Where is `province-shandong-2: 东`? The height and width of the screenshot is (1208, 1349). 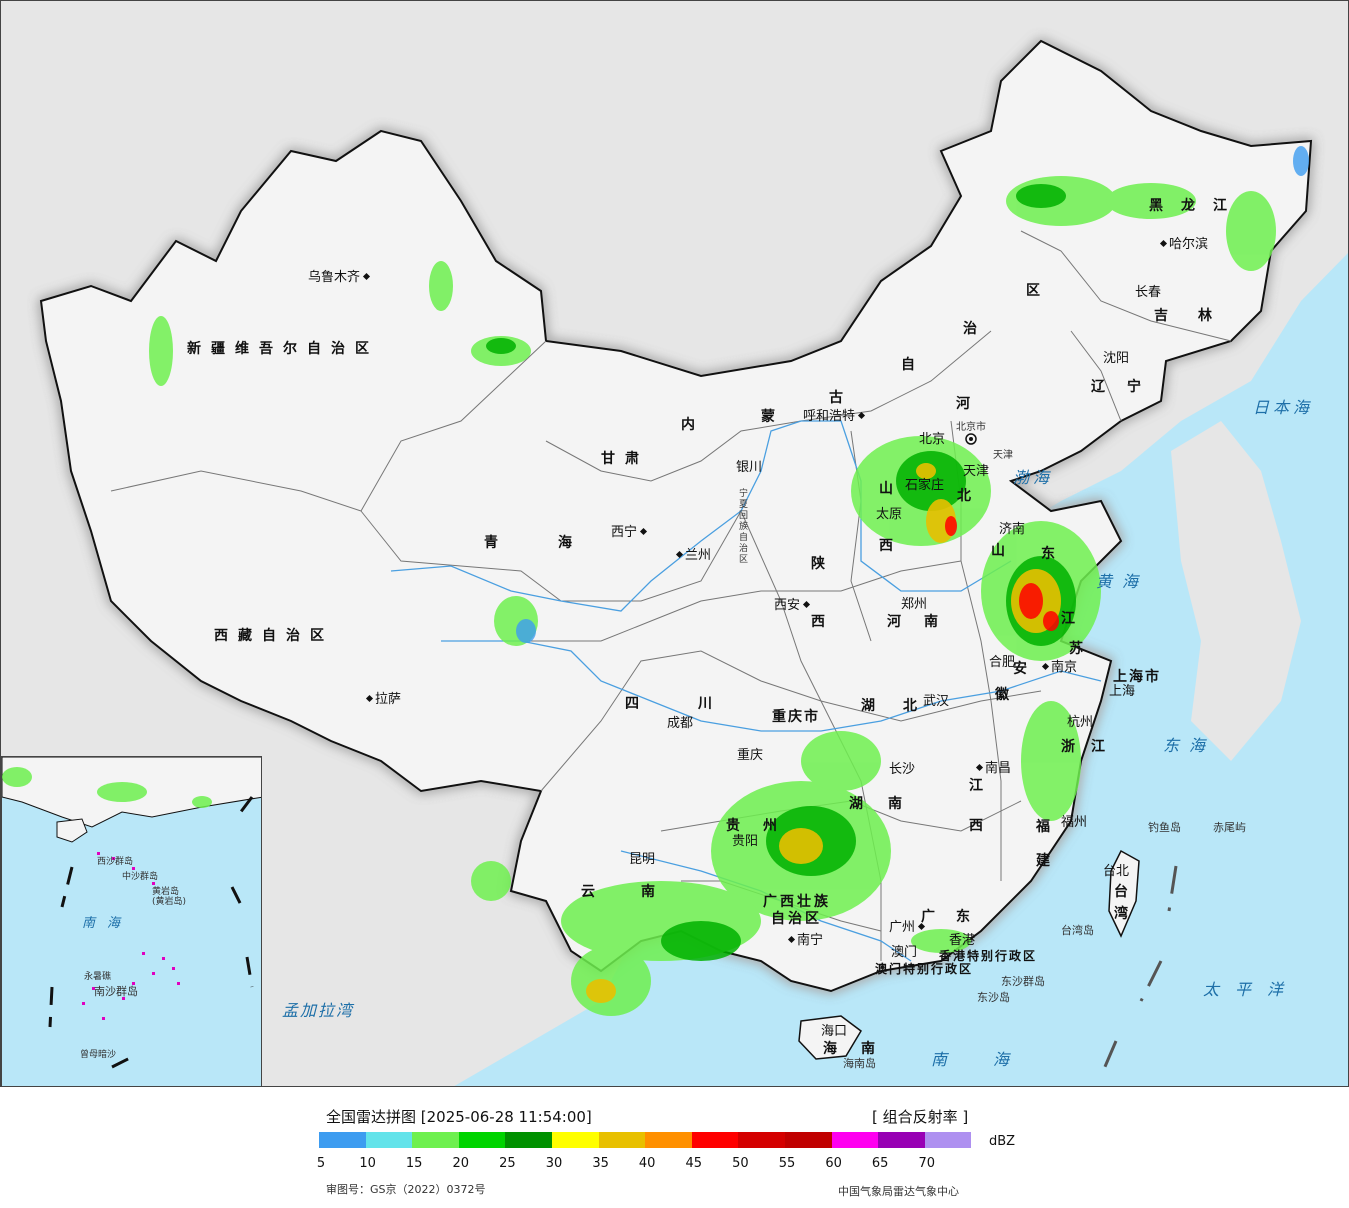 province-shandong-2: 东 is located at coordinates (1053, 554).